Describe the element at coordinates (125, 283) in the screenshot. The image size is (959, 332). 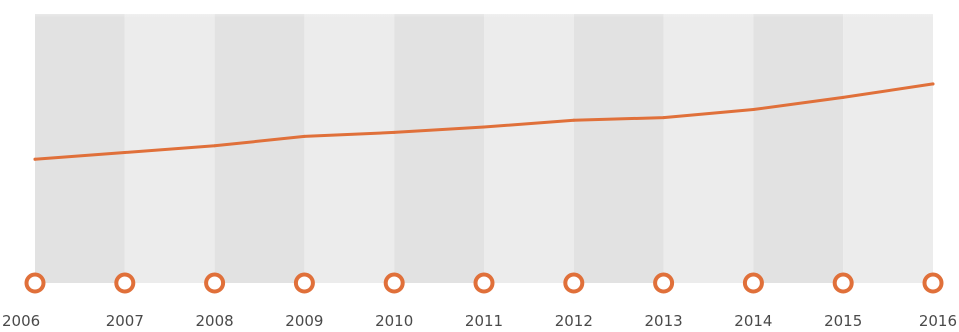
I see `year-marker-2007` at that location.